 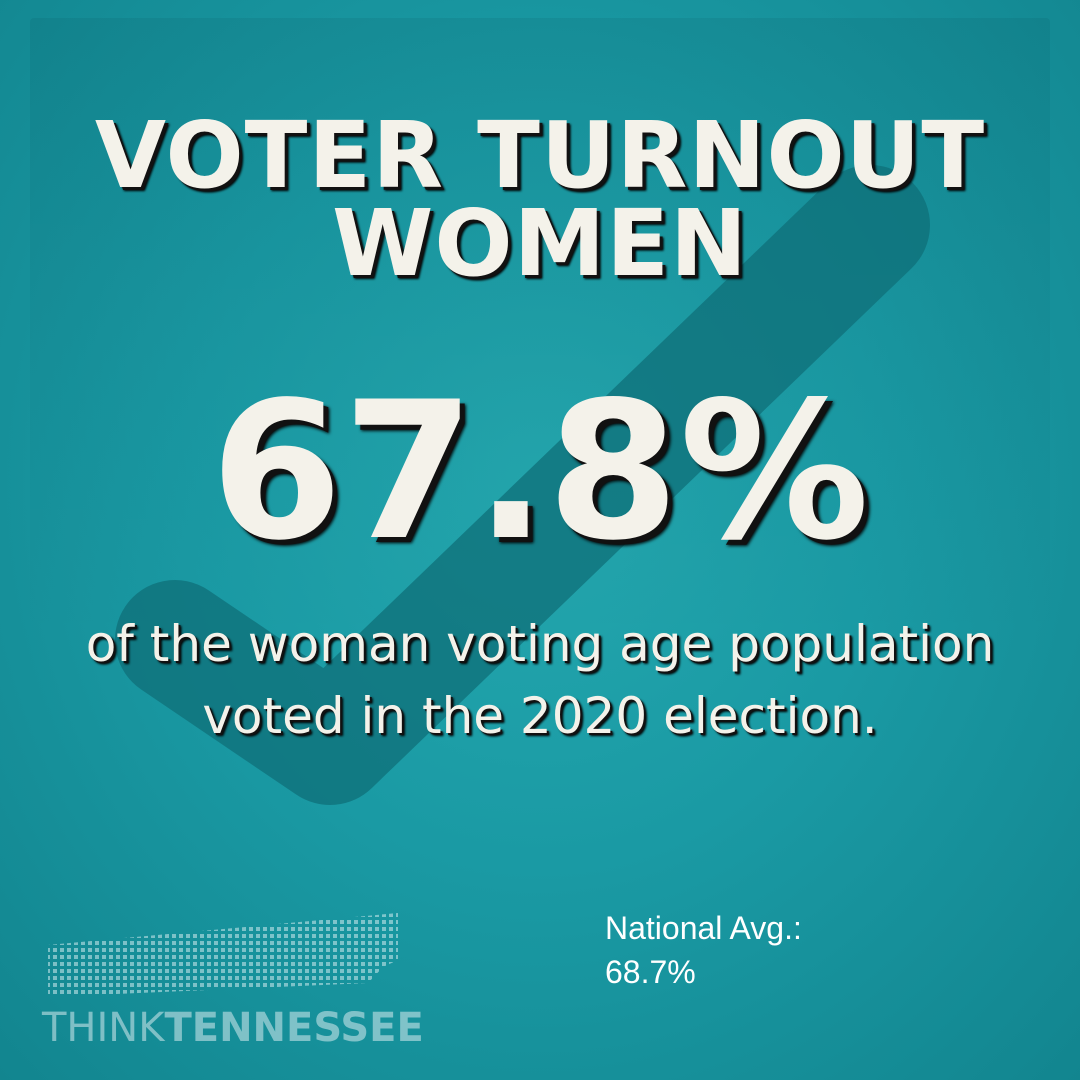 What do you see at coordinates (703, 950) in the screenshot?
I see `national-average: National Avg.: 68.7%` at bounding box center [703, 950].